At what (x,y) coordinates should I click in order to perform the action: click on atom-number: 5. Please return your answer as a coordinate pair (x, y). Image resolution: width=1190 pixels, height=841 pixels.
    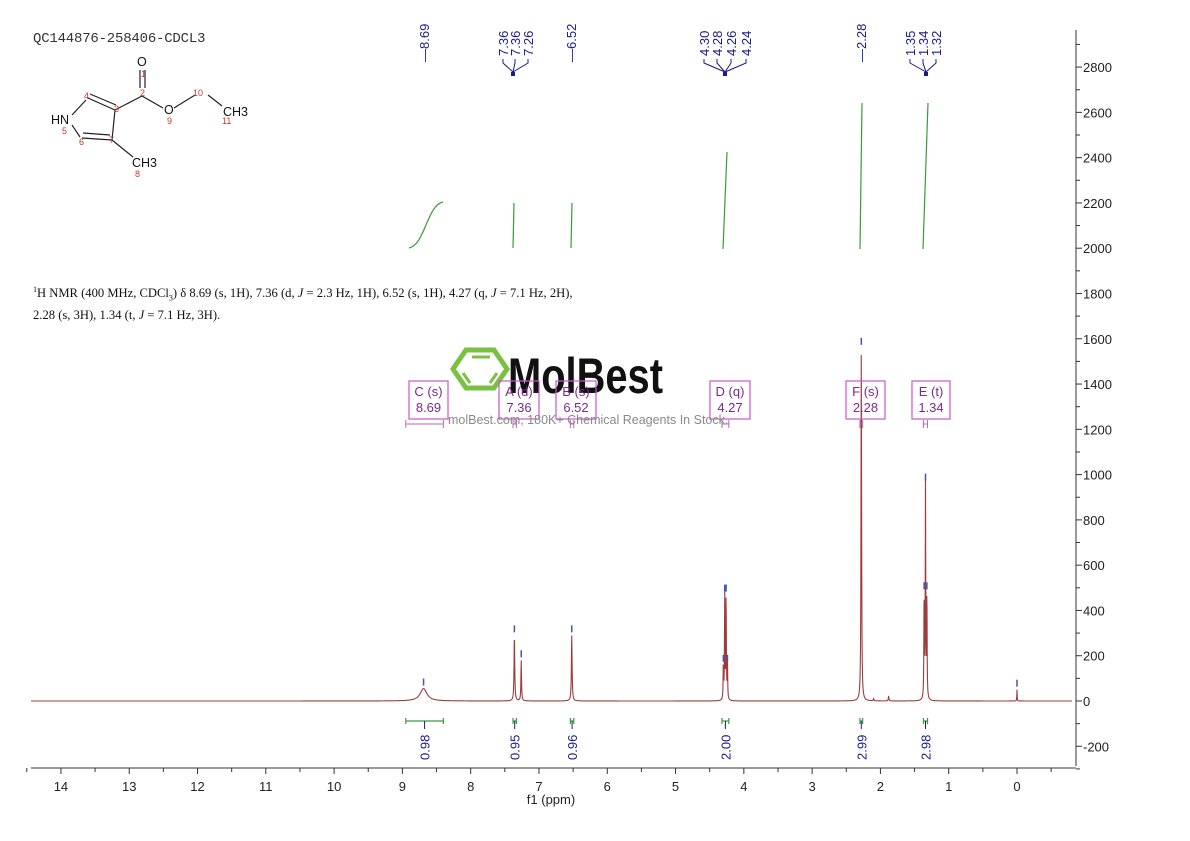
    Looking at the image, I should click on (64, 131).